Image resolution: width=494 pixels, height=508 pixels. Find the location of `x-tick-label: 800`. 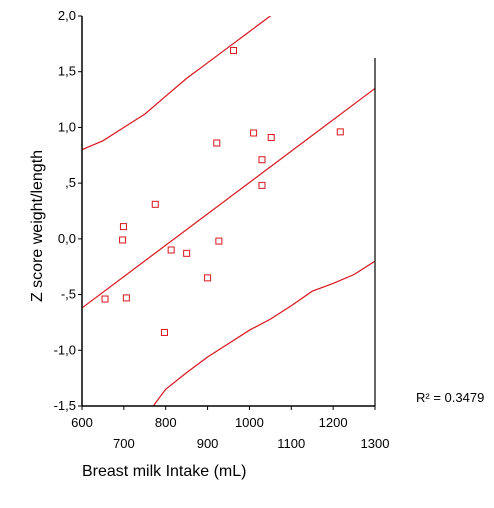

x-tick-label: 800 is located at coordinates (166, 422).